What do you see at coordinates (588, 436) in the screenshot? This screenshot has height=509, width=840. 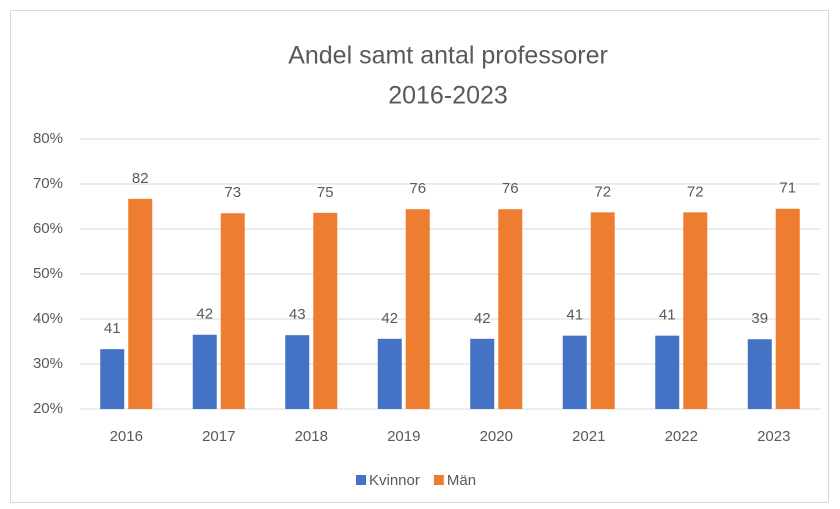 I see `x-tick-label: 2021` at bounding box center [588, 436].